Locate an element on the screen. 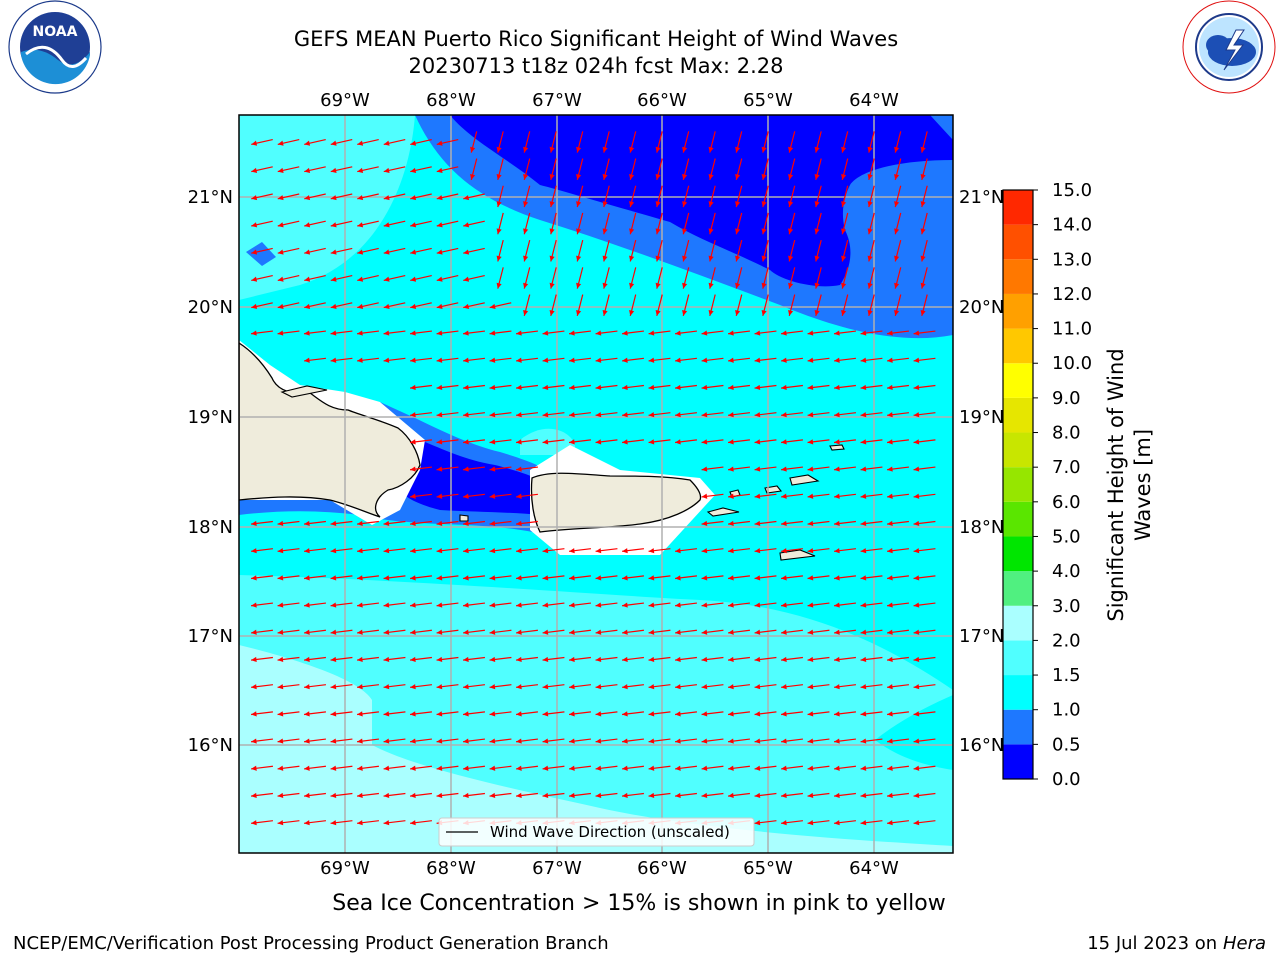 This screenshot has width=1280, height=960. colorbar-tick-label: 0.0 is located at coordinates (1066, 779).